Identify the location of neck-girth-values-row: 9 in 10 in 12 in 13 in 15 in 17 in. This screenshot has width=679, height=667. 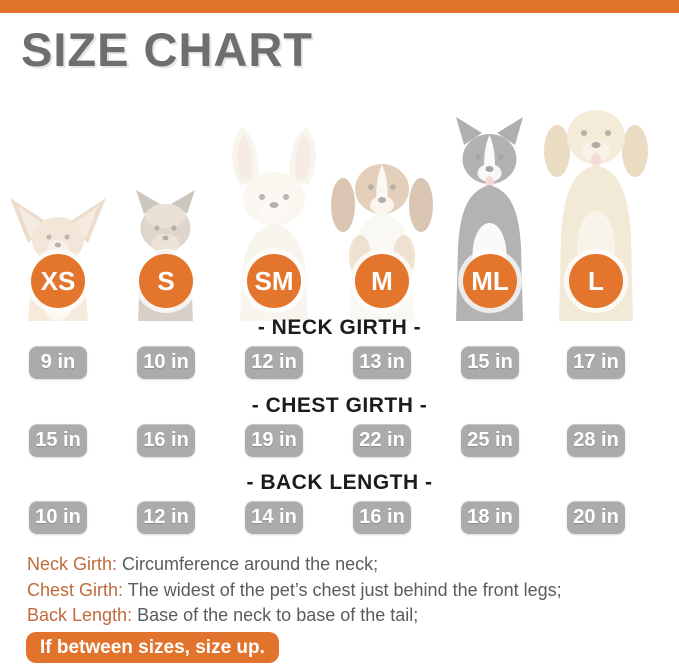
(339, 362).